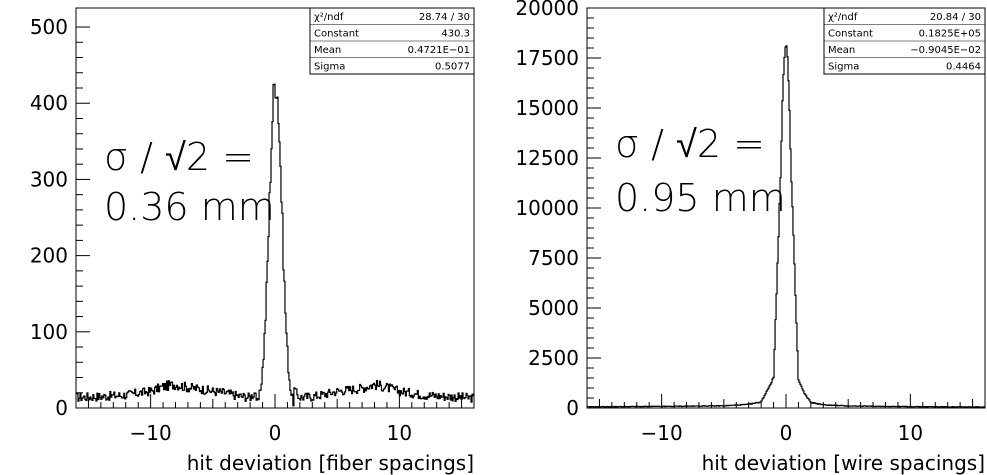  What do you see at coordinates (945, 50) in the screenshot?
I see `right-stat-mean-value: −0.9045E−02` at bounding box center [945, 50].